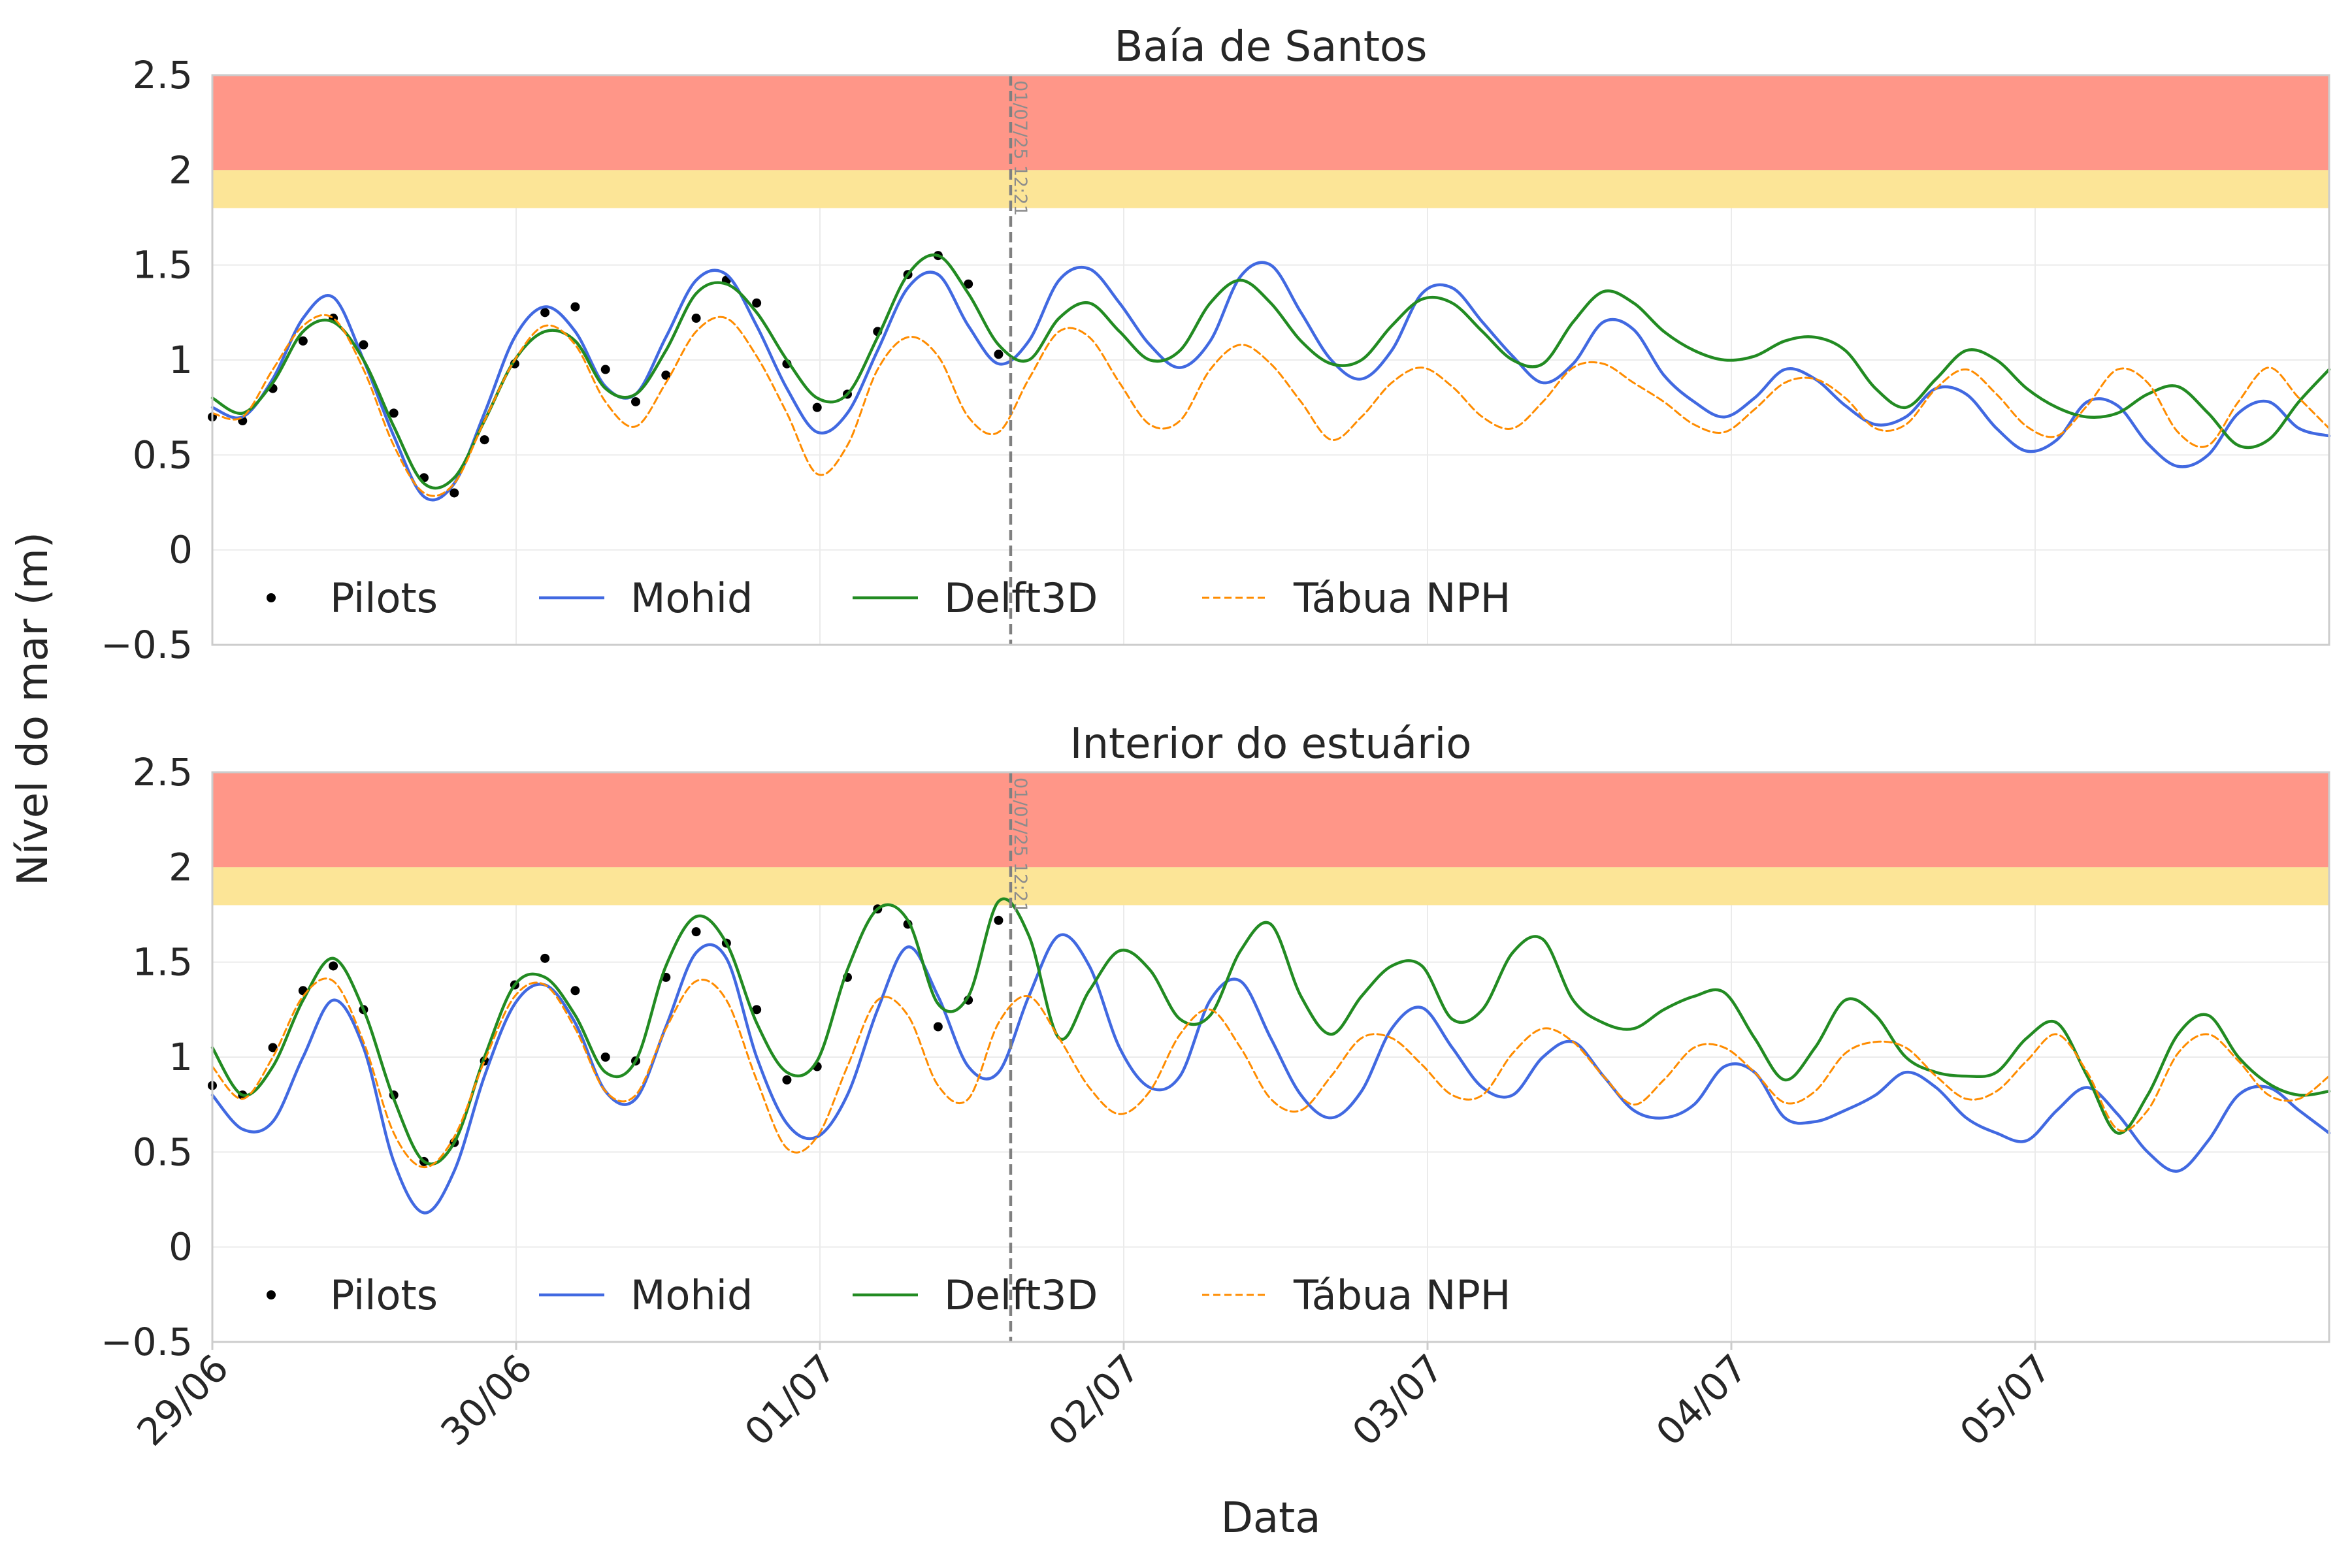 The image size is (2352, 1568). I want to click on series-delft3d, so click(1270, 371).